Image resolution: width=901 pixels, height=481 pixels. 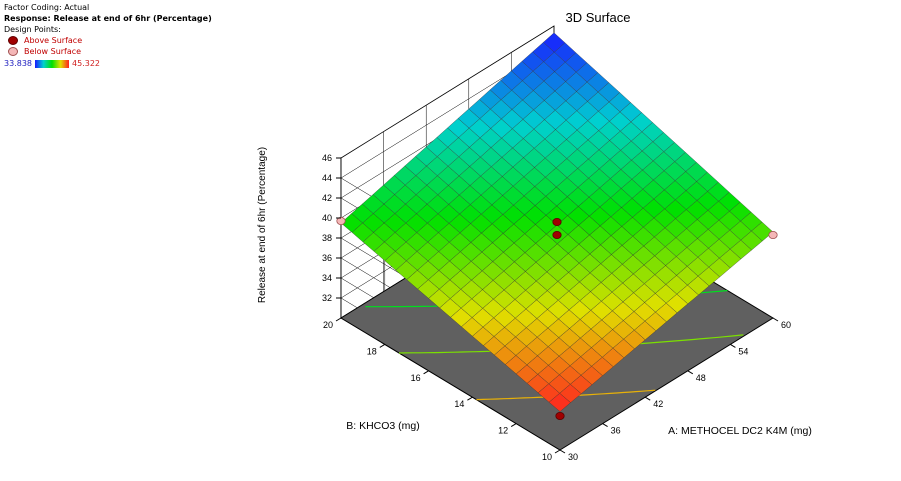 I want to click on z-tick-label: 32, so click(x=327, y=298).